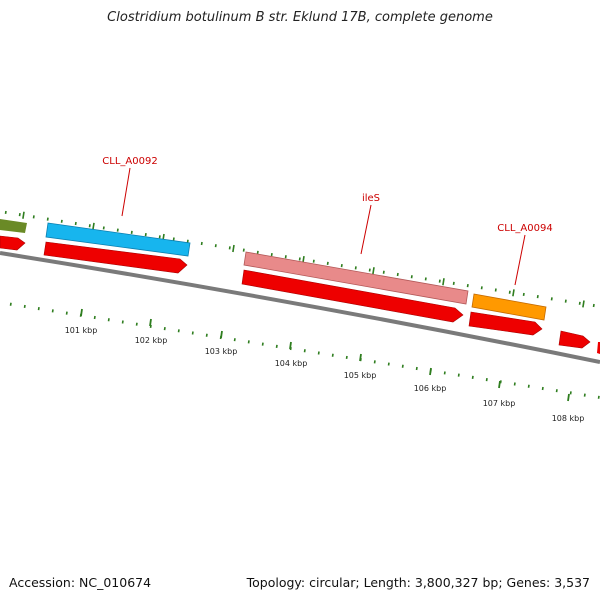 This screenshot has width=600, height=600. I want to click on feature-cyan-CLL_A0092, so click(118, 239).